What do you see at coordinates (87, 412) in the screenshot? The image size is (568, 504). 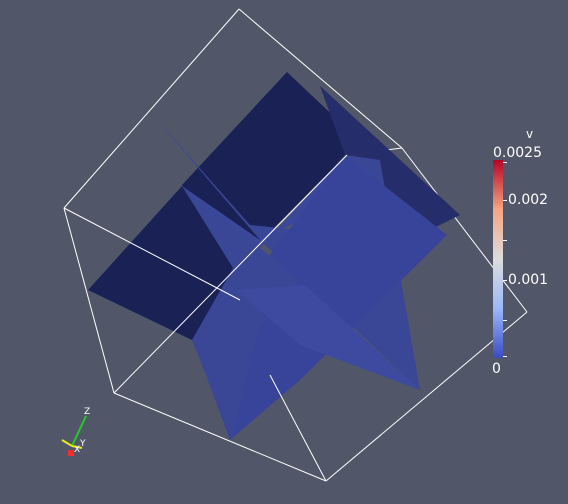 I see `axis-z-label: Z` at bounding box center [87, 412].